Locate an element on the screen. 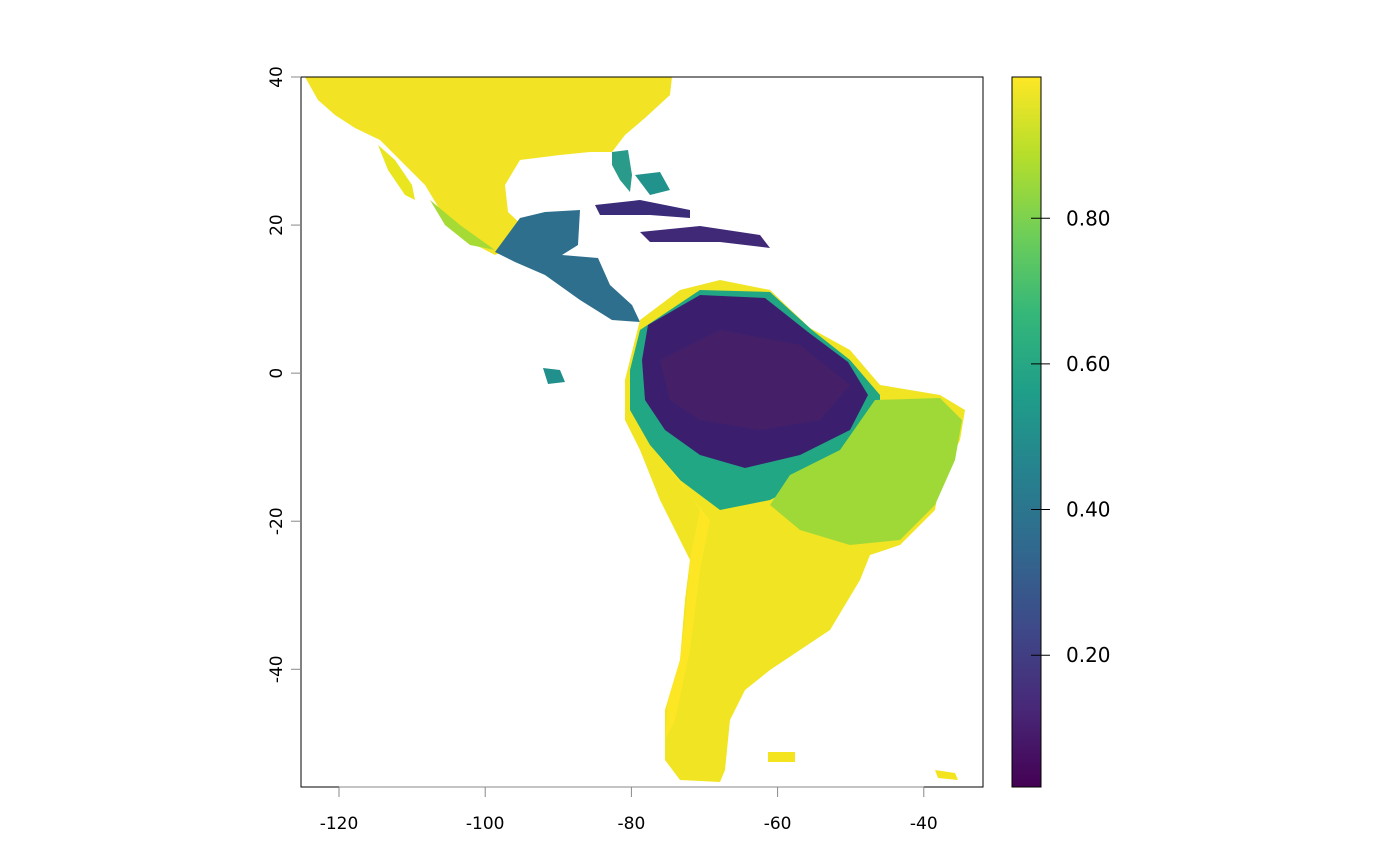 The width and height of the screenshot is (1400, 865). land-northeast is located at coordinates (866, 471).